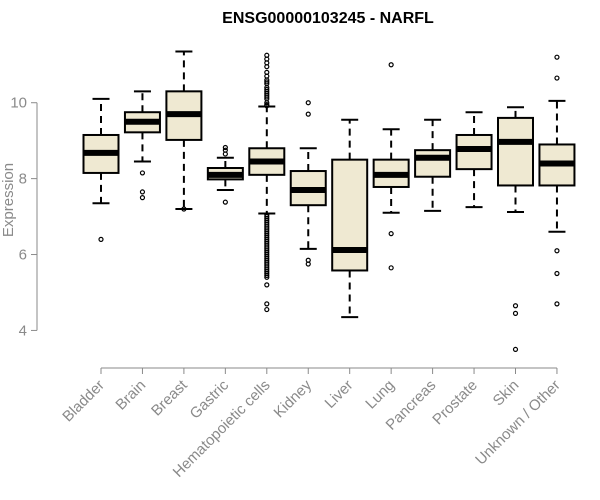 This screenshot has width=600, height=500. Describe the element at coordinates (23, 255) in the screenshot. I see `y-tick-label: 6` at that location.